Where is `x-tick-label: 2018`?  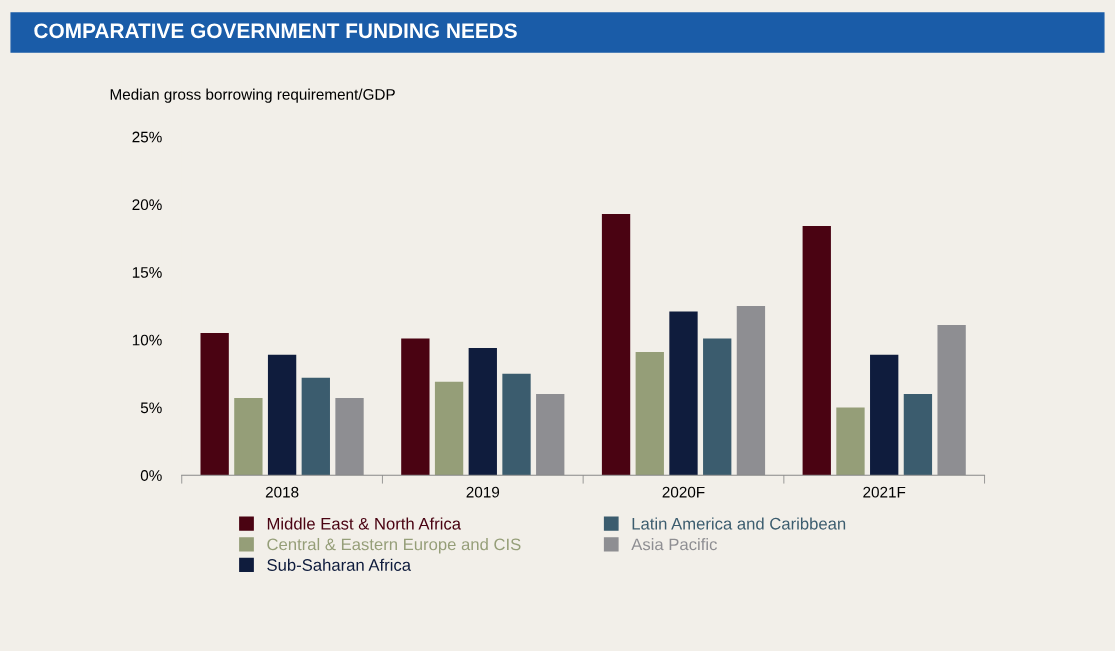 x-tick-label: 2018 is located at coordinates (282, 492).